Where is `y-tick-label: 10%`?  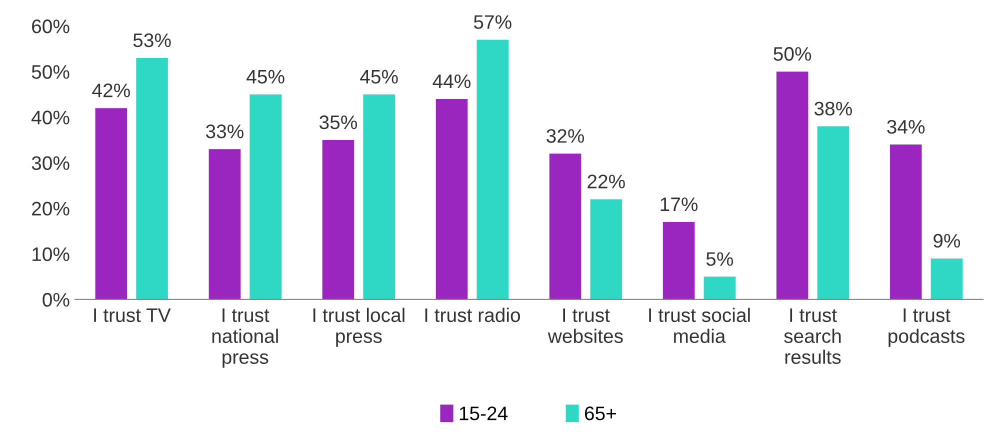 y-tick-label: 10% is located at coordinates (51, 254).